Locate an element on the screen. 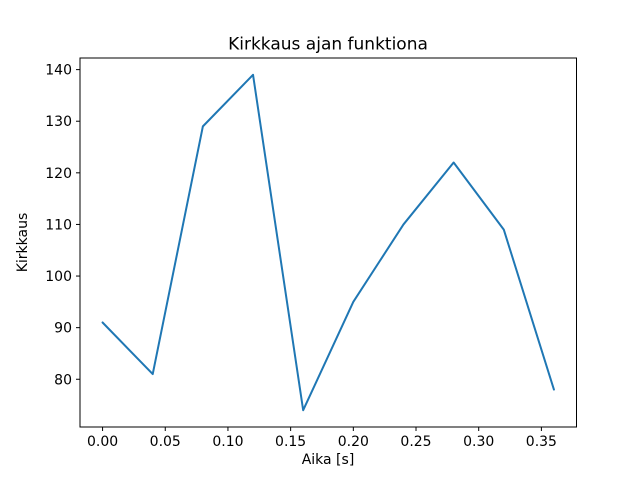  y-tick-label: 110 is located at coordinates (58, 225).